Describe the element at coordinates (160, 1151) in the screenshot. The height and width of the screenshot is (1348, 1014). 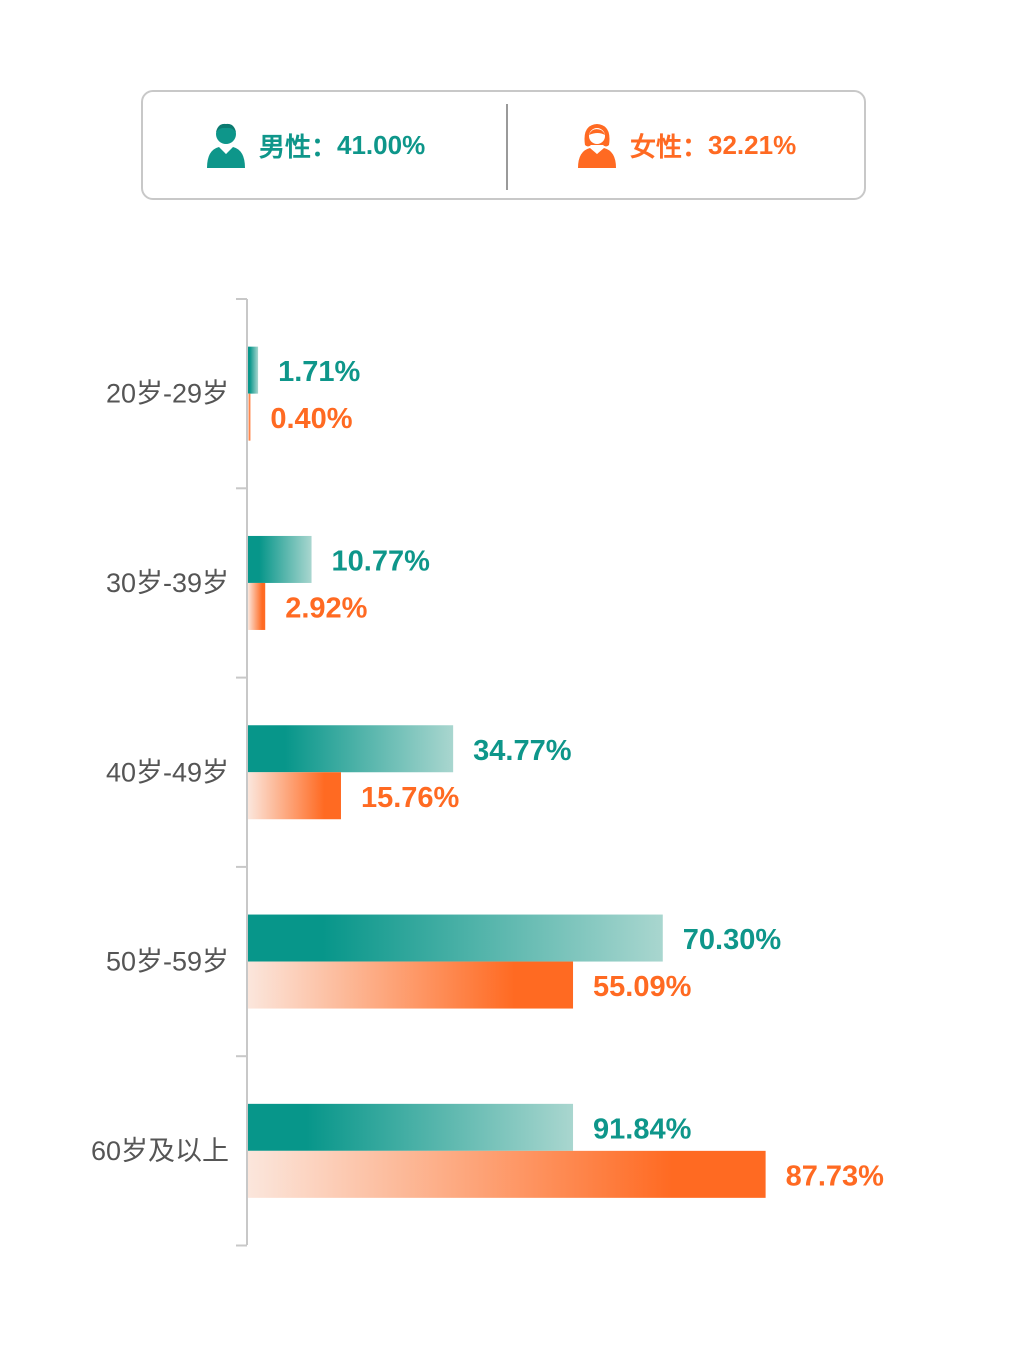
I see `category-label: 60岁及以上` at that location.